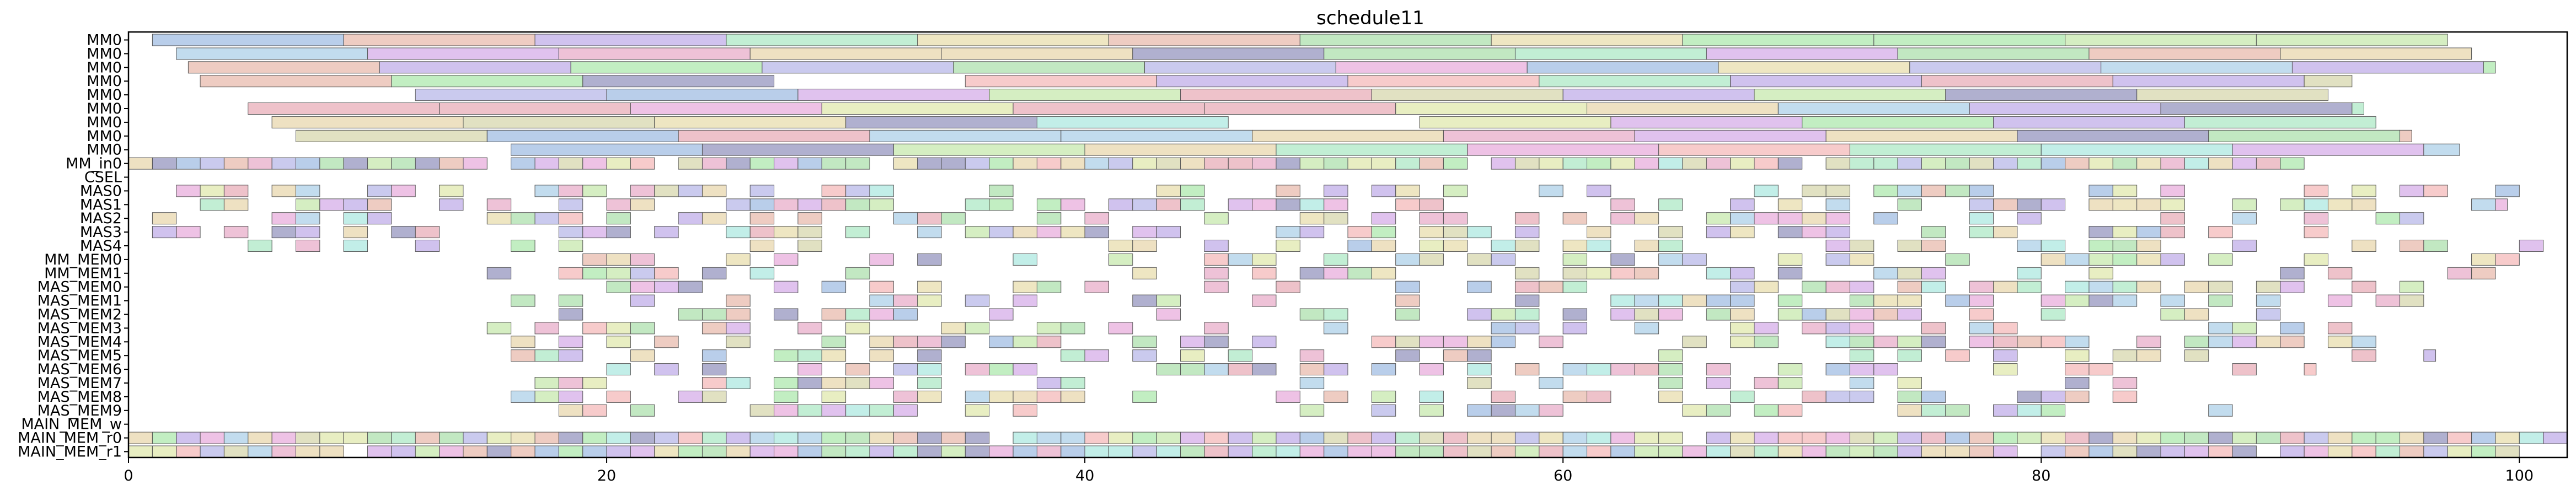  Describe the element at coordinates (80, 301) in the screenshot. I see `row-label: MAS_MEM1` at that location.